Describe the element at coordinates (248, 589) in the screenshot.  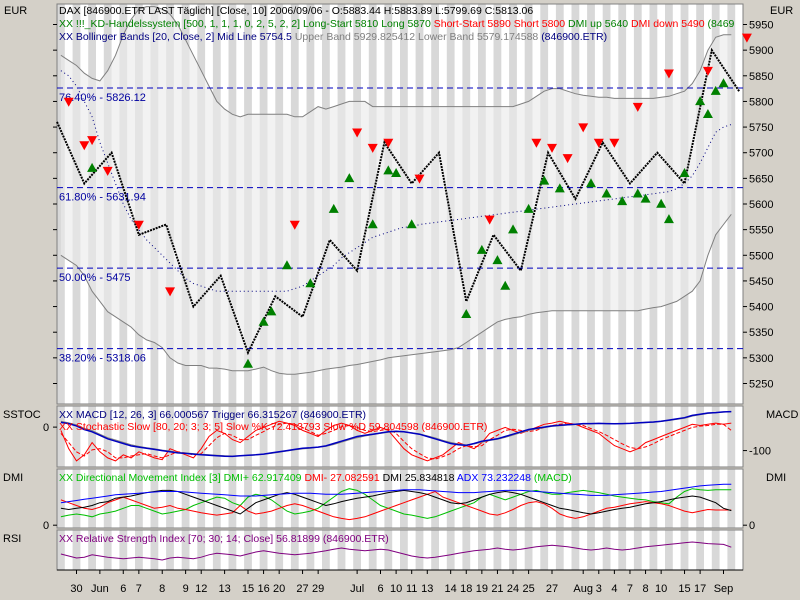
I see `date-tick-label: 15` at that location.